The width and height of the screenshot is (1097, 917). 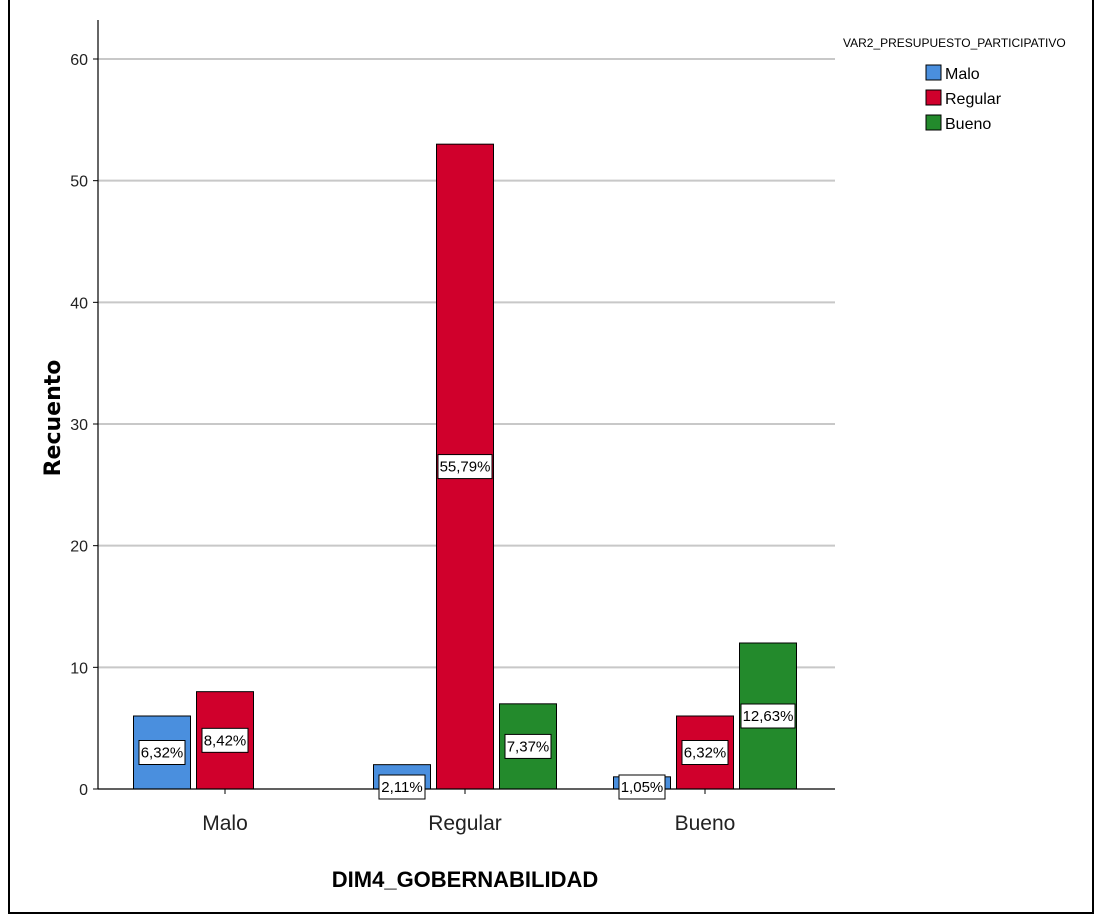 I want to click on legend-label-bueno: Bueno, so click(x=968, y=124).